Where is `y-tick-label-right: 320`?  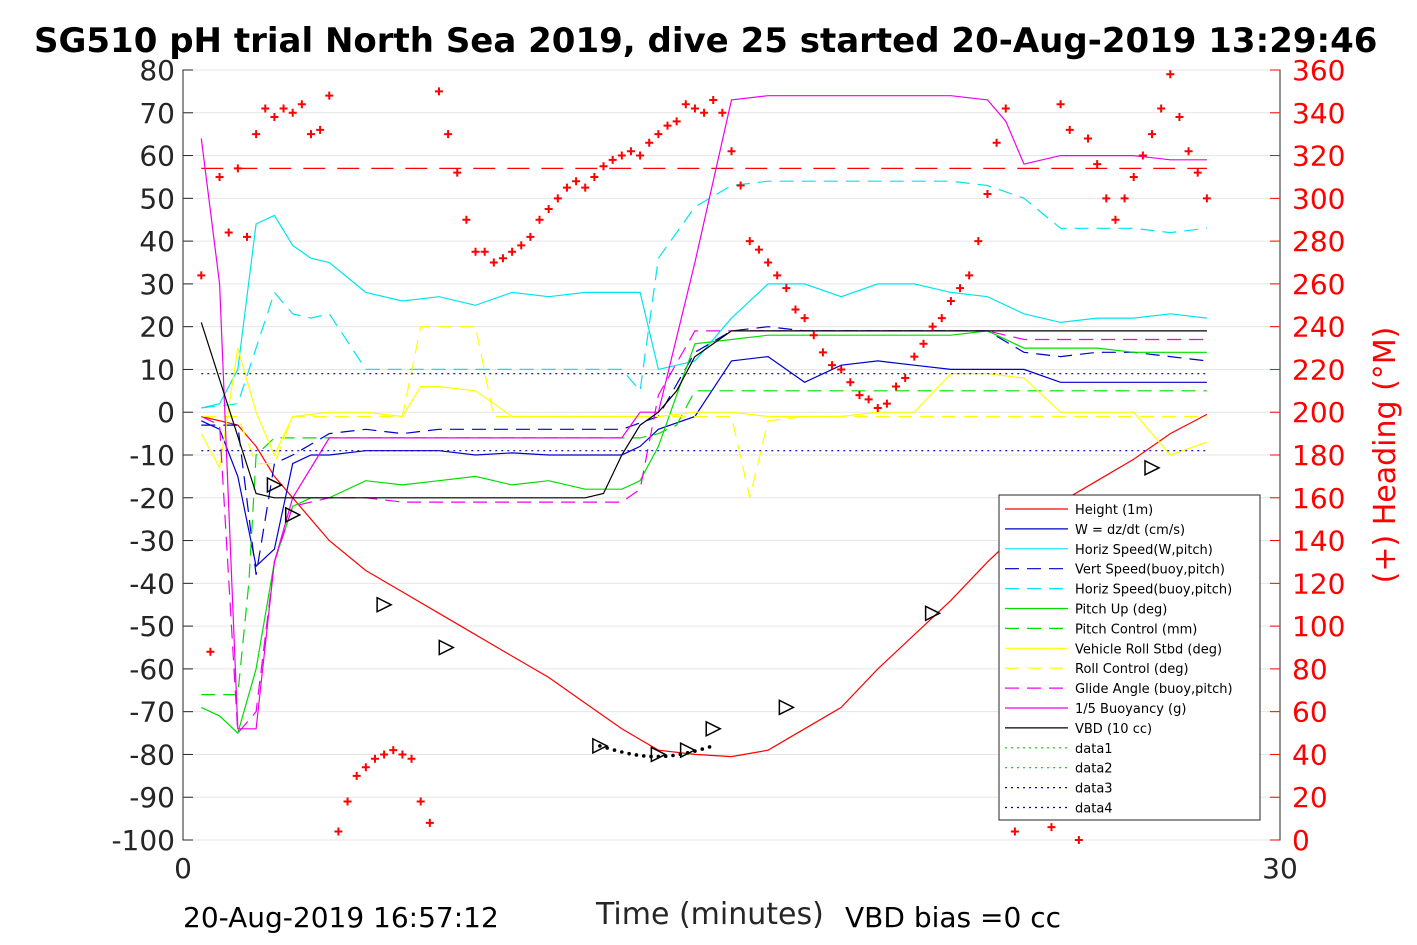 y-tick-label-right: 320 is located at coordinates (1318, 156).